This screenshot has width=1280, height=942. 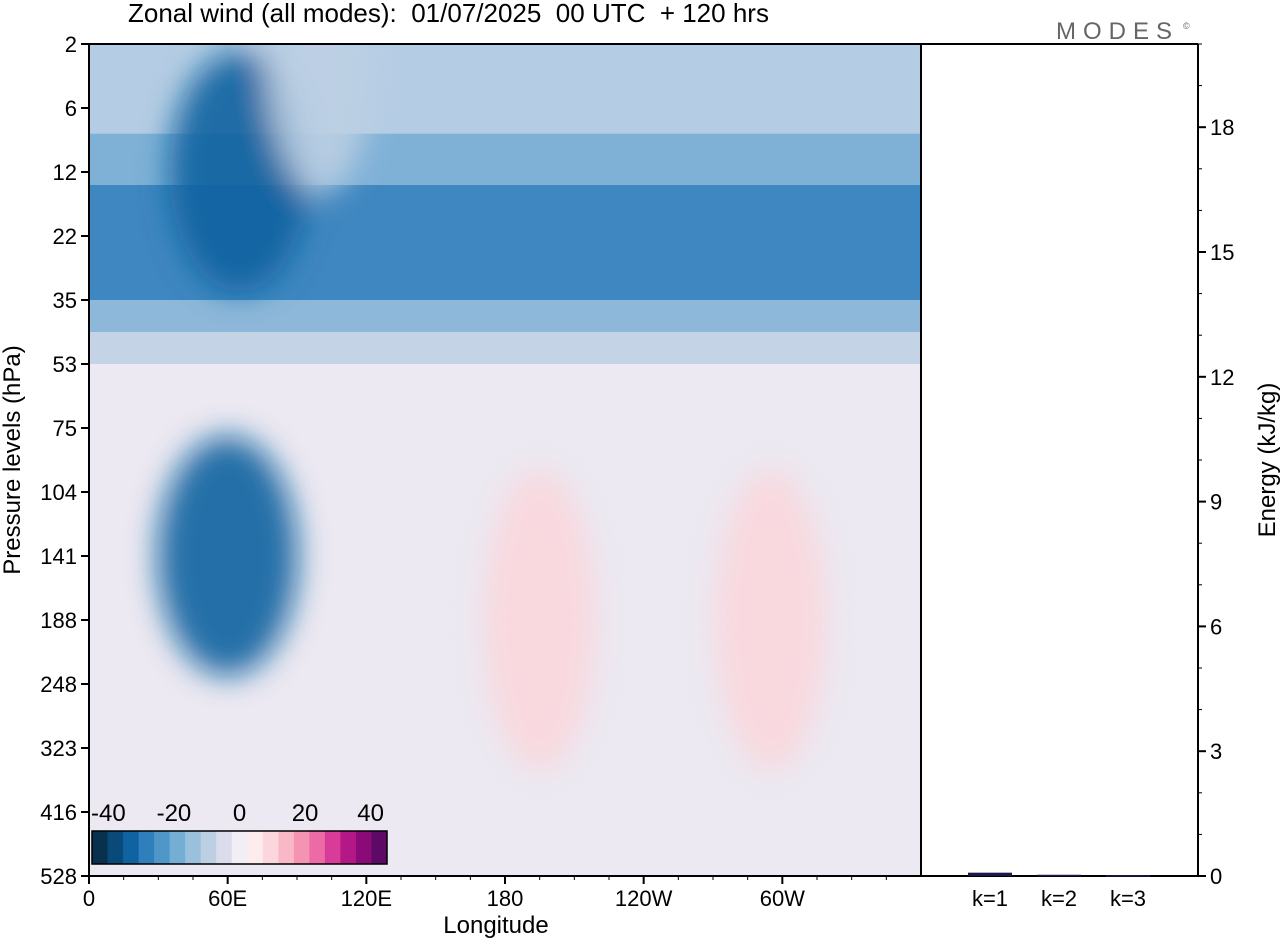 I want to click on energy-tick-label-15: 15, so click(x=1222, y=252).